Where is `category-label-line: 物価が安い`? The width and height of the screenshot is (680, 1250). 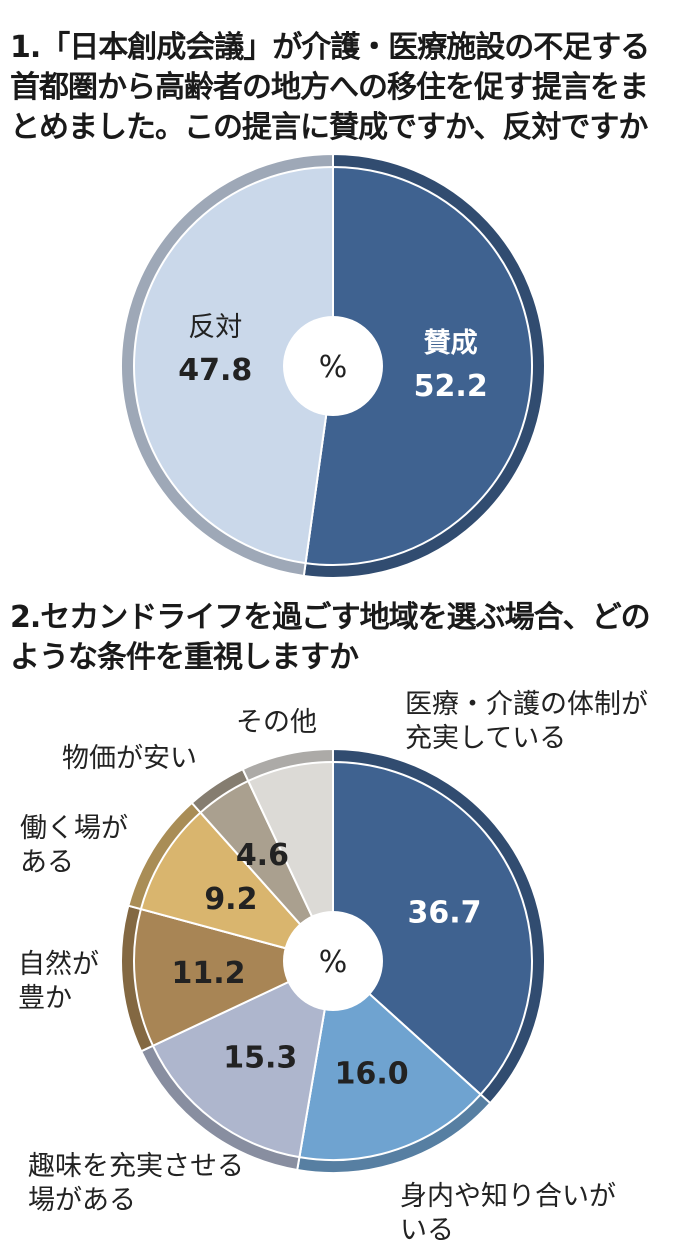
category-label-line: 物価が安い is located at coordinates (129, 758).